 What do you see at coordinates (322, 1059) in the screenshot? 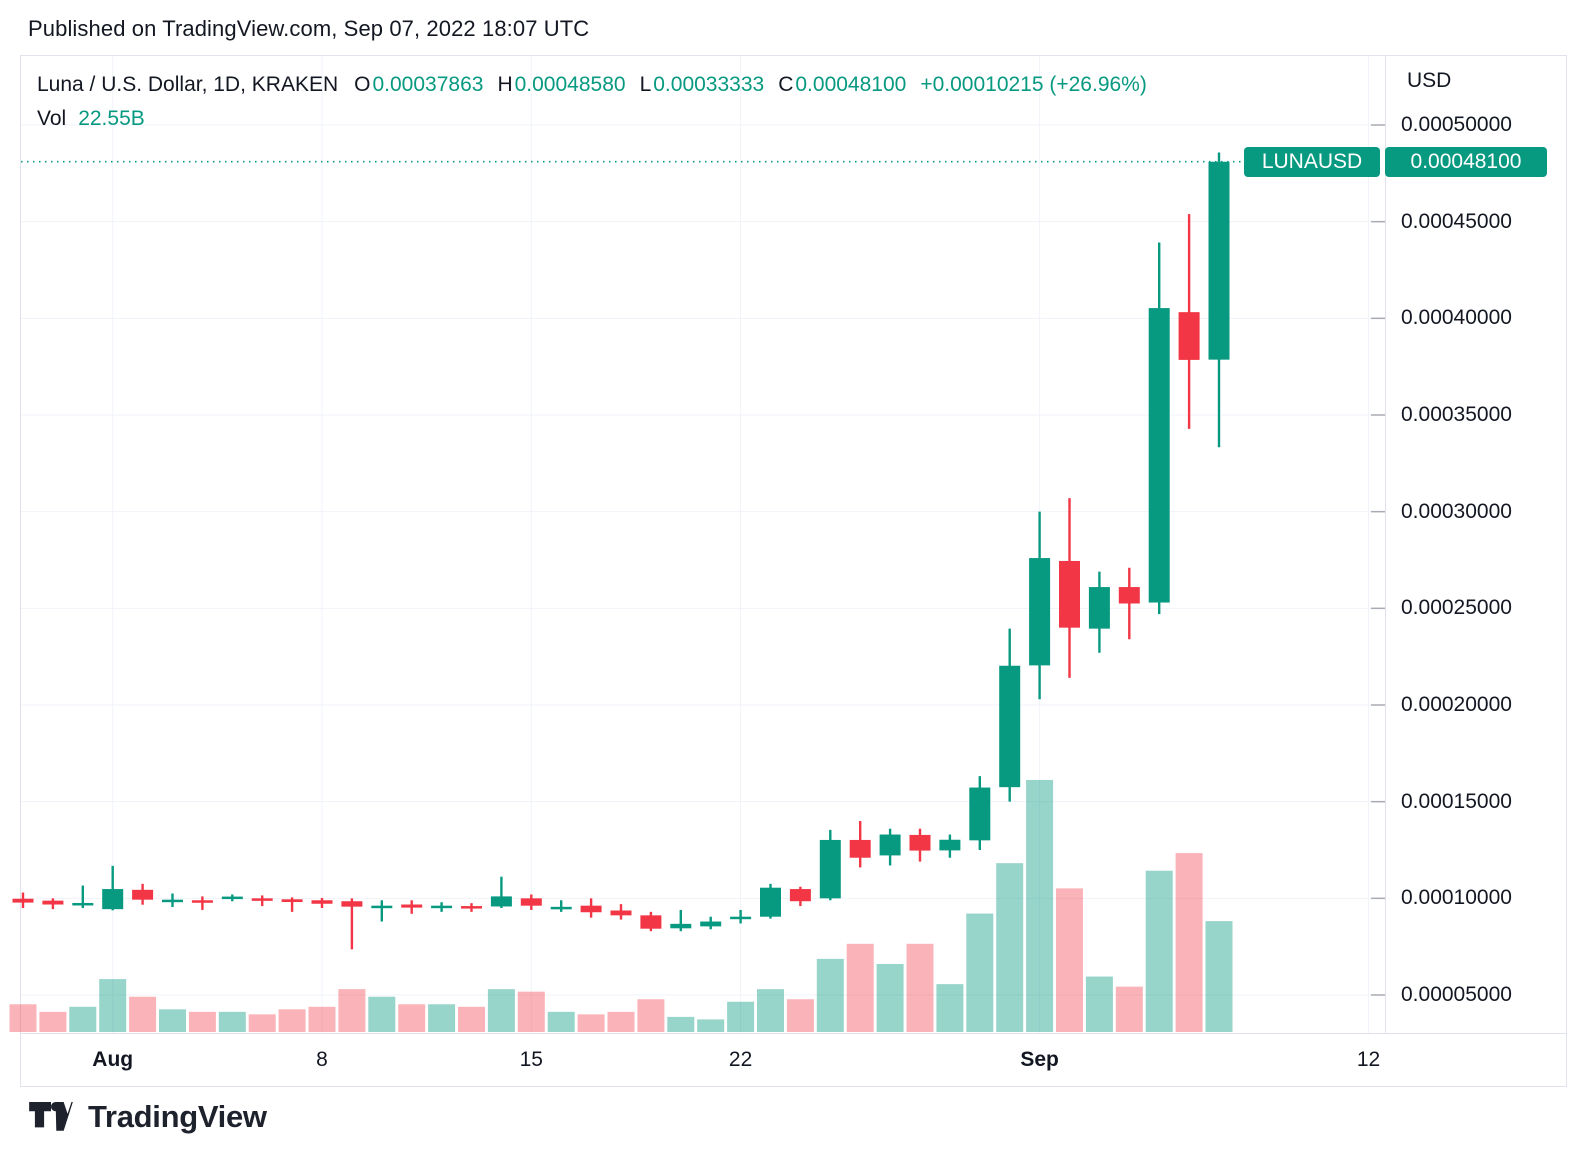
I see `time-axis-label: 8` at bounding box center [322, 1059].